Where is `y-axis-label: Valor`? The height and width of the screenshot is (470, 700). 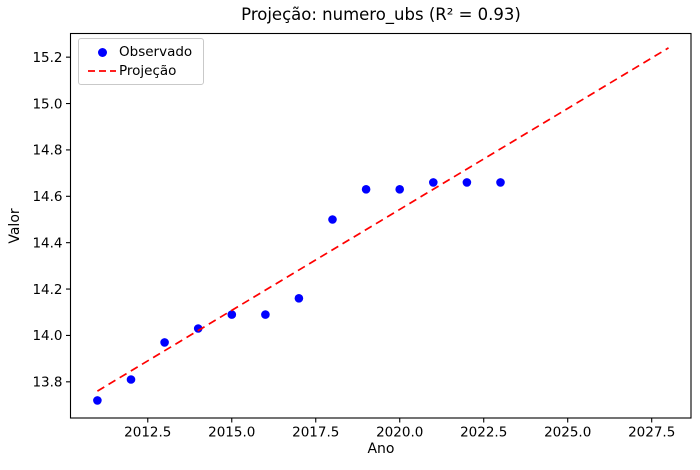
y-axis-label: Valor is located at coordinates (15, 226).